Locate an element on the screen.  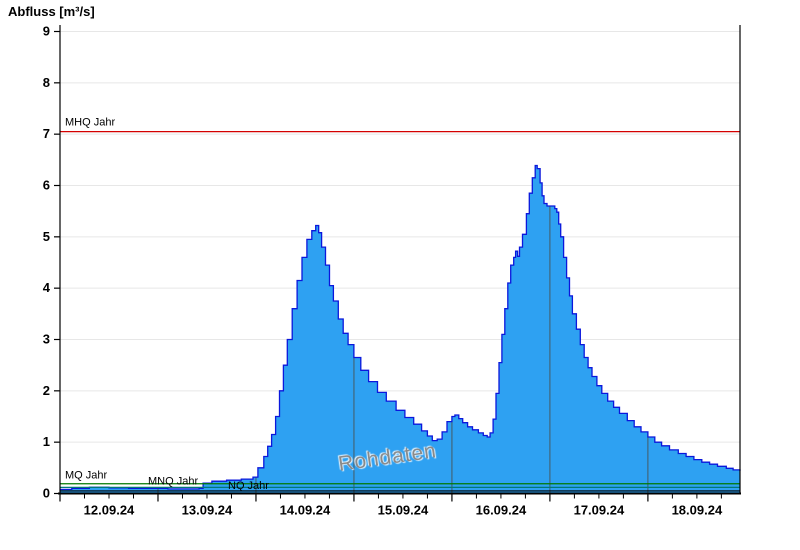
x-tick-label: 18.09.24 is located at coordinates (697, 510).